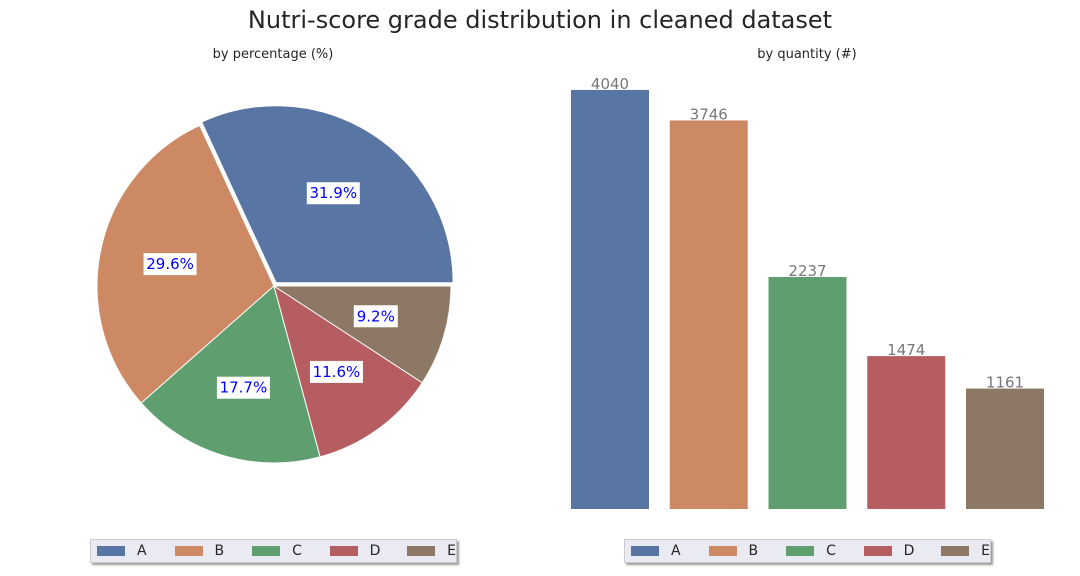 The width and height of the screenshot is (1080, 576). I want to click on pie-slice-c, so click(230, 374).